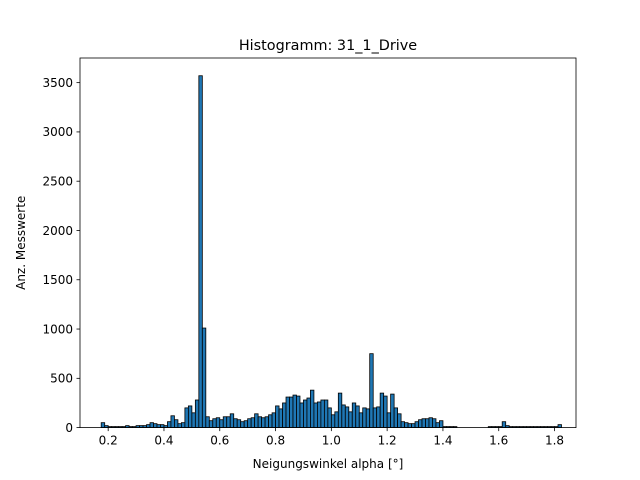 Image resolution: width=640 pixels, height=480 pixels. I want to click on x-tick-label: 1.6, so click(498, 441).